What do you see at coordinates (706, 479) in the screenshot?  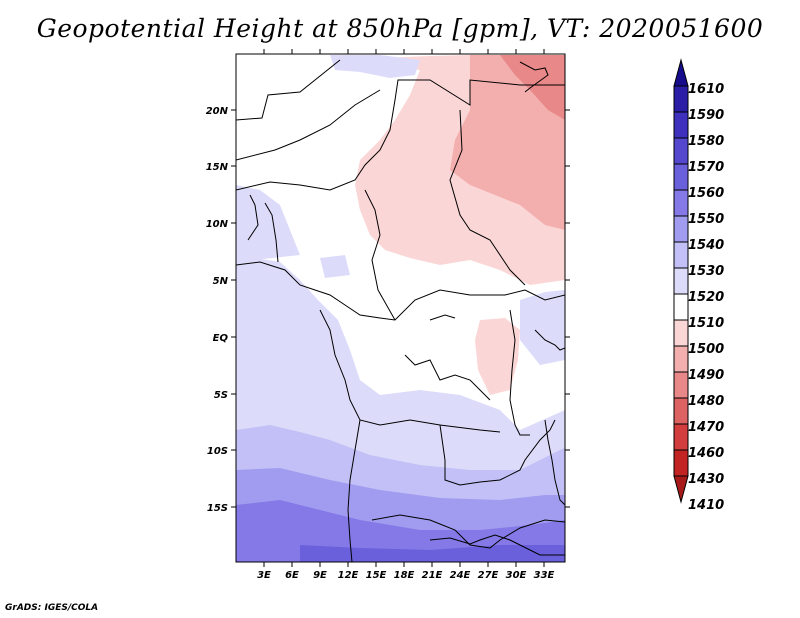 I see `colorbar-label: 1430` at bounding box center [706, 479].